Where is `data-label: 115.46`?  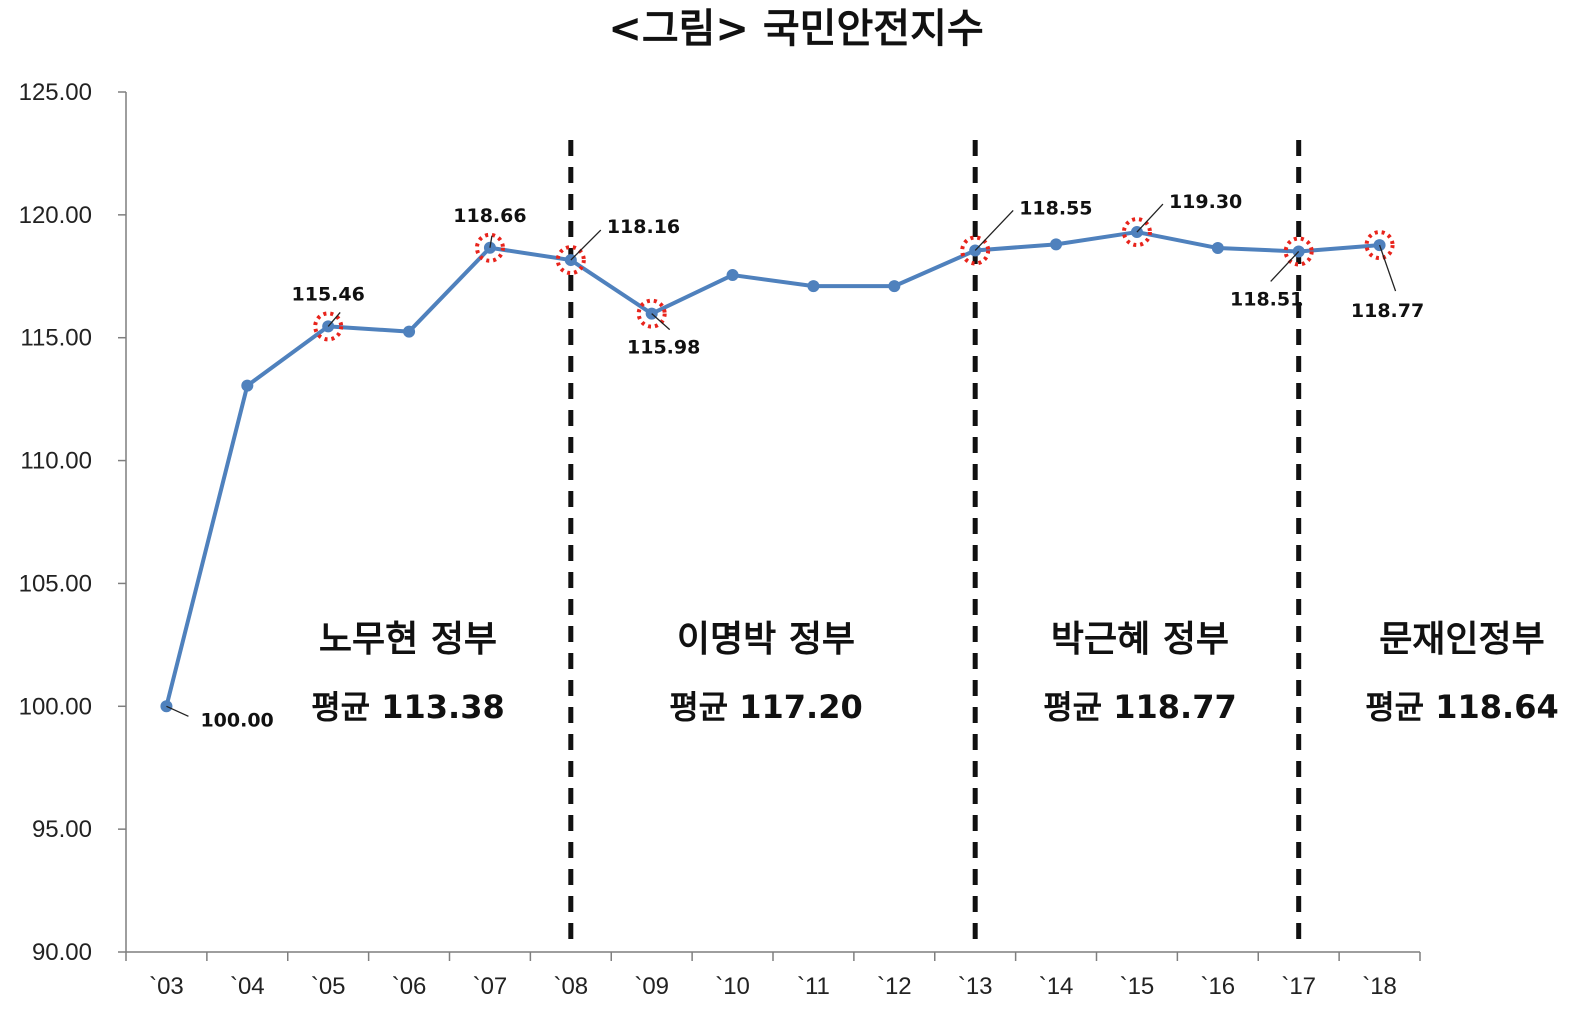
data-label: 115.46 is located at coordinates (328, 294).